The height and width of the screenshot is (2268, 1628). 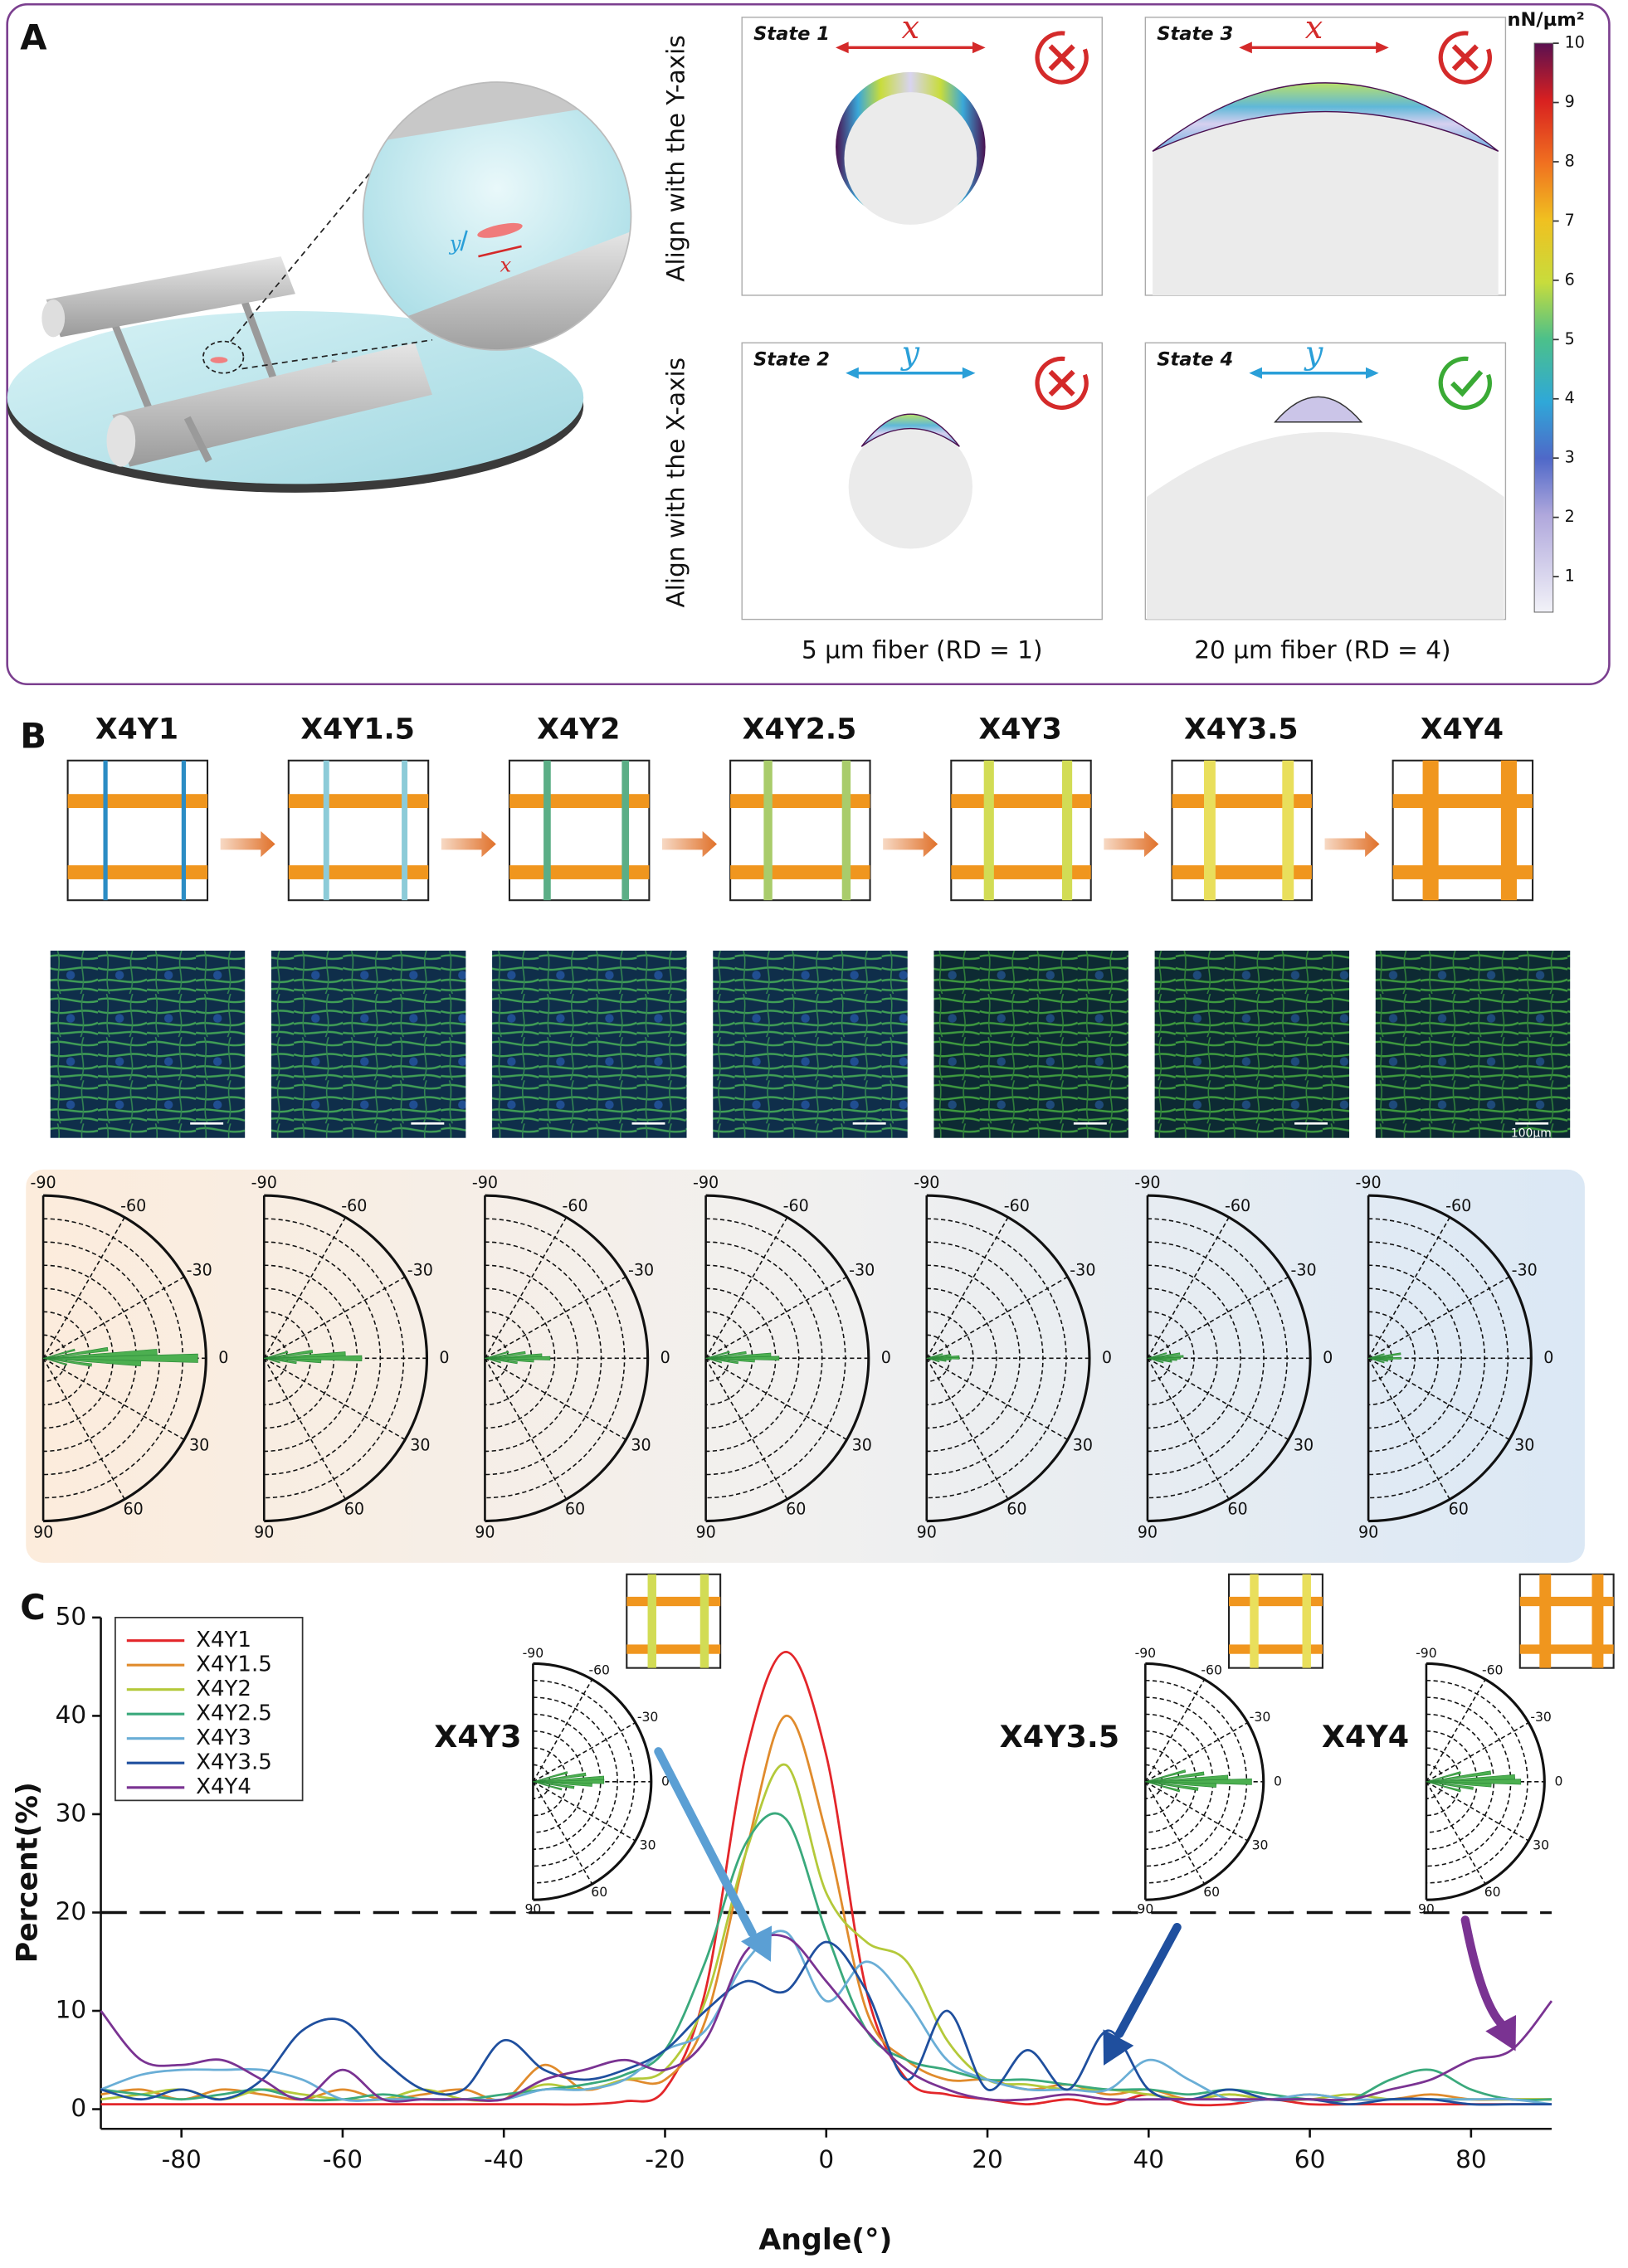 I want to click on y-tick-label: 10, so click(x=71, y=2010).